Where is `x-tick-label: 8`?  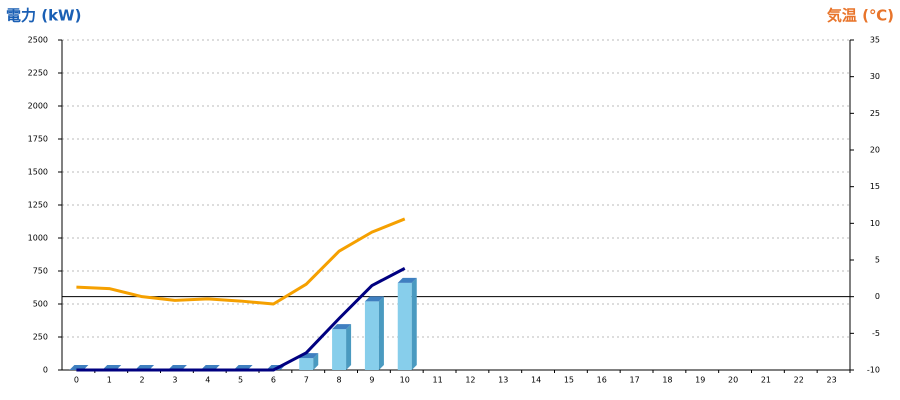 x-tick-label: 8 is located at coordinates (339, 380).